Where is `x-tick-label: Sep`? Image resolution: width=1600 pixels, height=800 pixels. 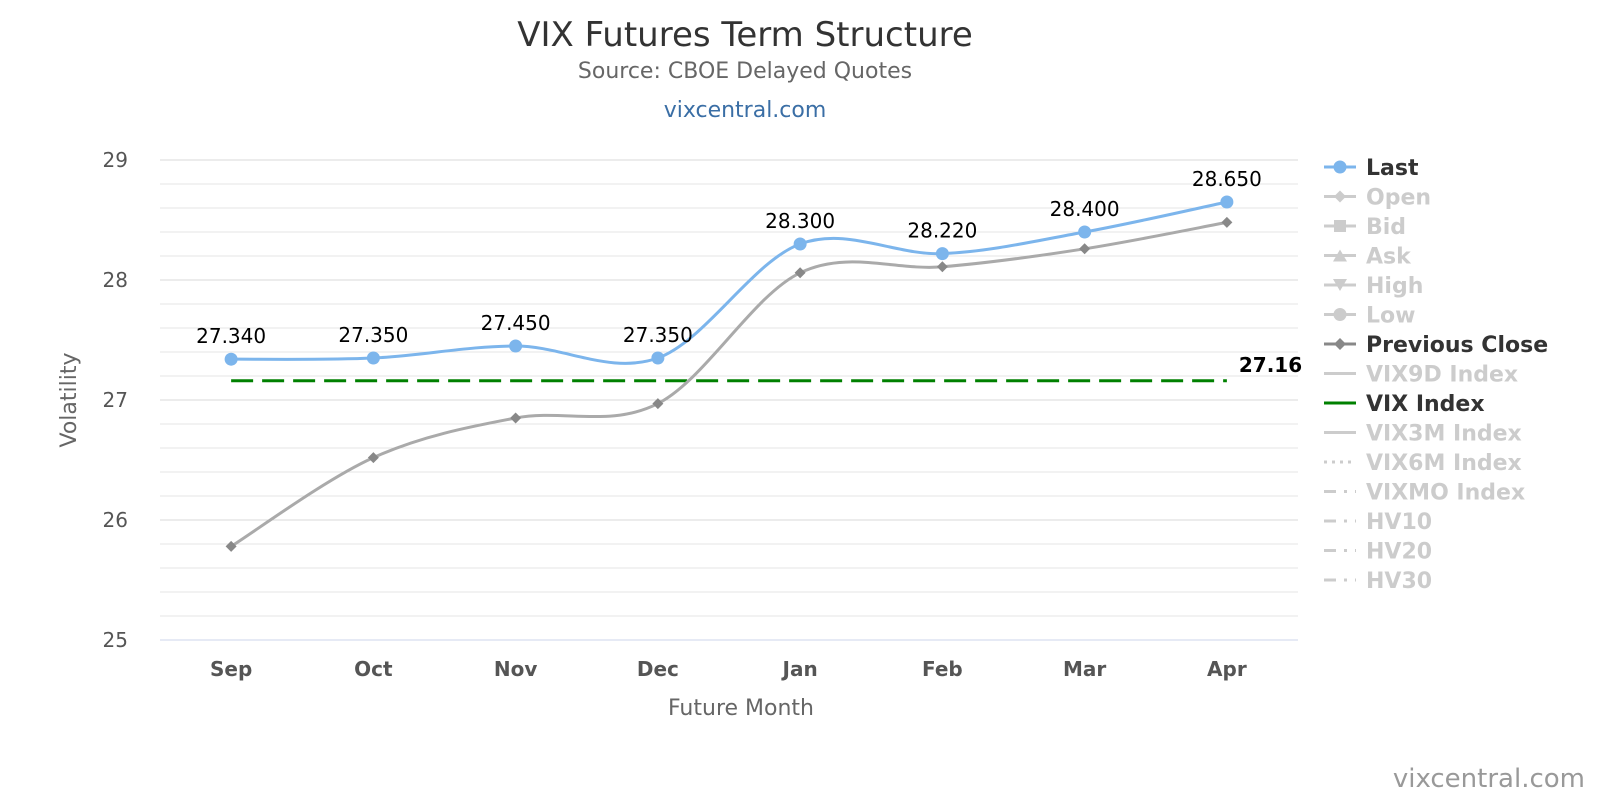
x-tick-label: Sep is located at coordinates (231, 669).